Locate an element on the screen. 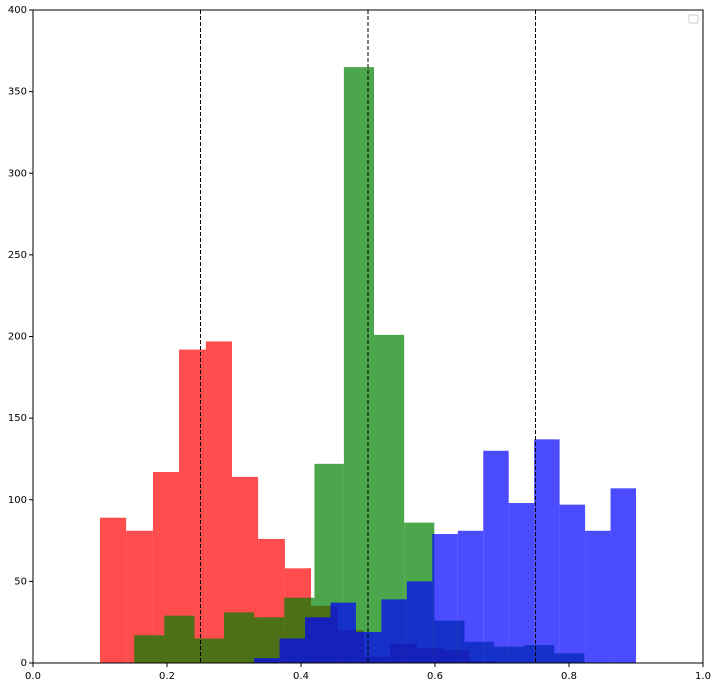 The image size is (717, 687). y-tick-label: 400 is located at coordinates (17, 10).